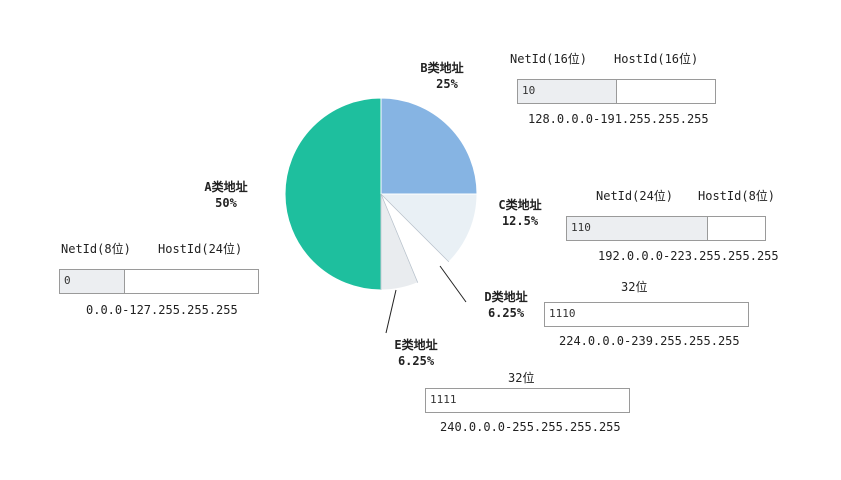 Image resolution: width=841 pixels, height=480 pixels. Describe the element at coordinates (226, 195) in the screenshot. I see `slice-label-a: A类地址 50%` at that location.